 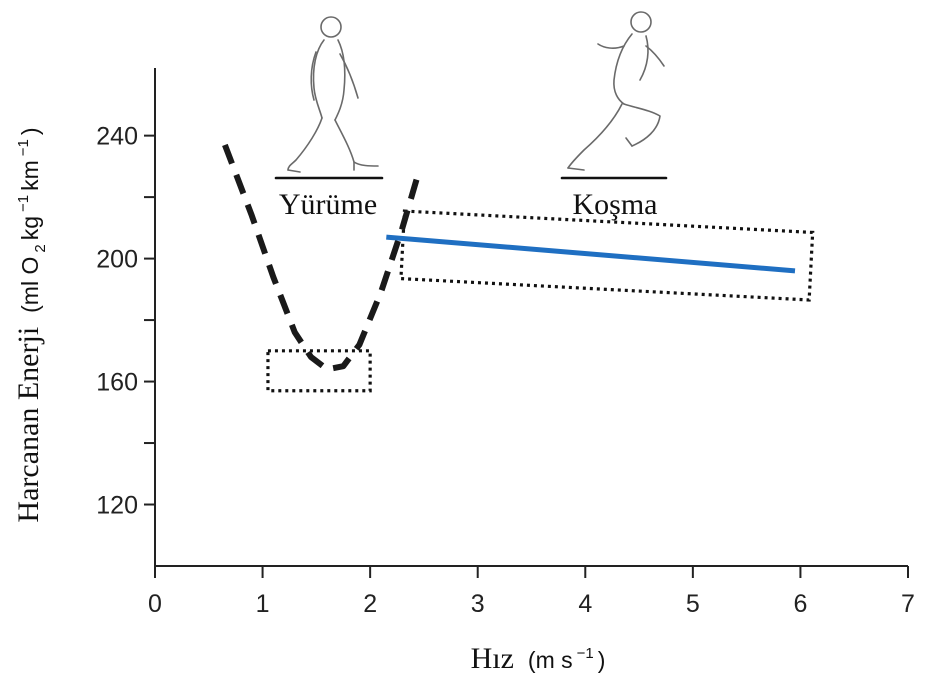 I want to click on x-tick-label-3: 3, so click(x=478, y=604).